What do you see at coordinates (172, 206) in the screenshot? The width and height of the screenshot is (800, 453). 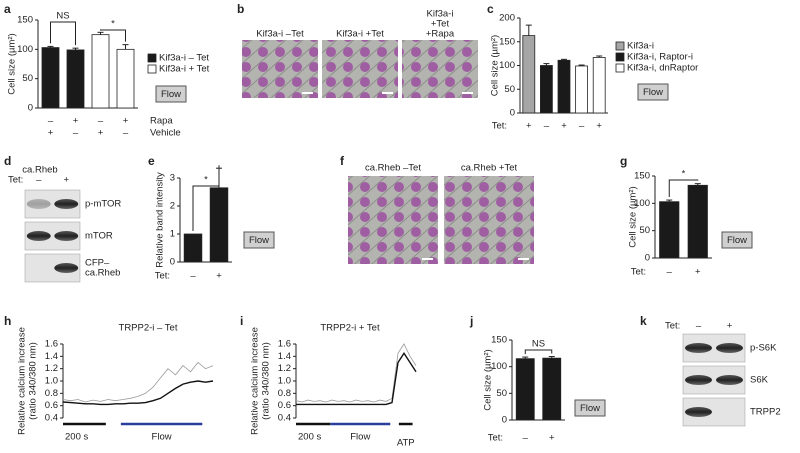 I see `y-tick-label: 2` at bounding box center [172, 206].